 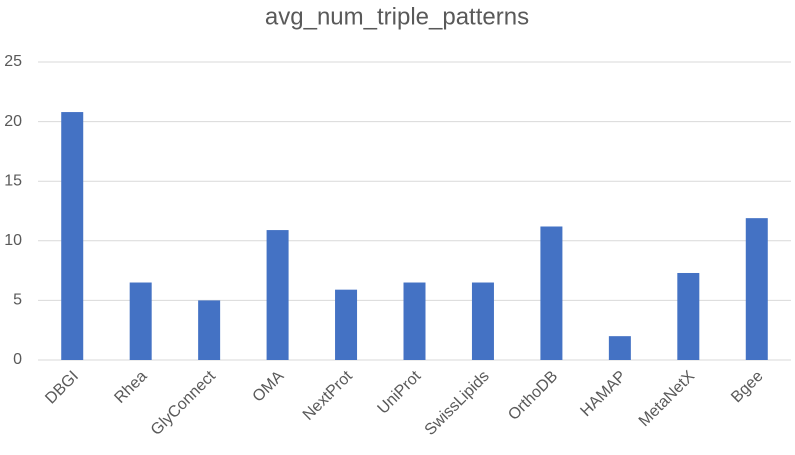 What do you see at coordinates (328, 395) in the screenshot?
I see `x-tick-label: NextProt` at bounding box center [328, 395].